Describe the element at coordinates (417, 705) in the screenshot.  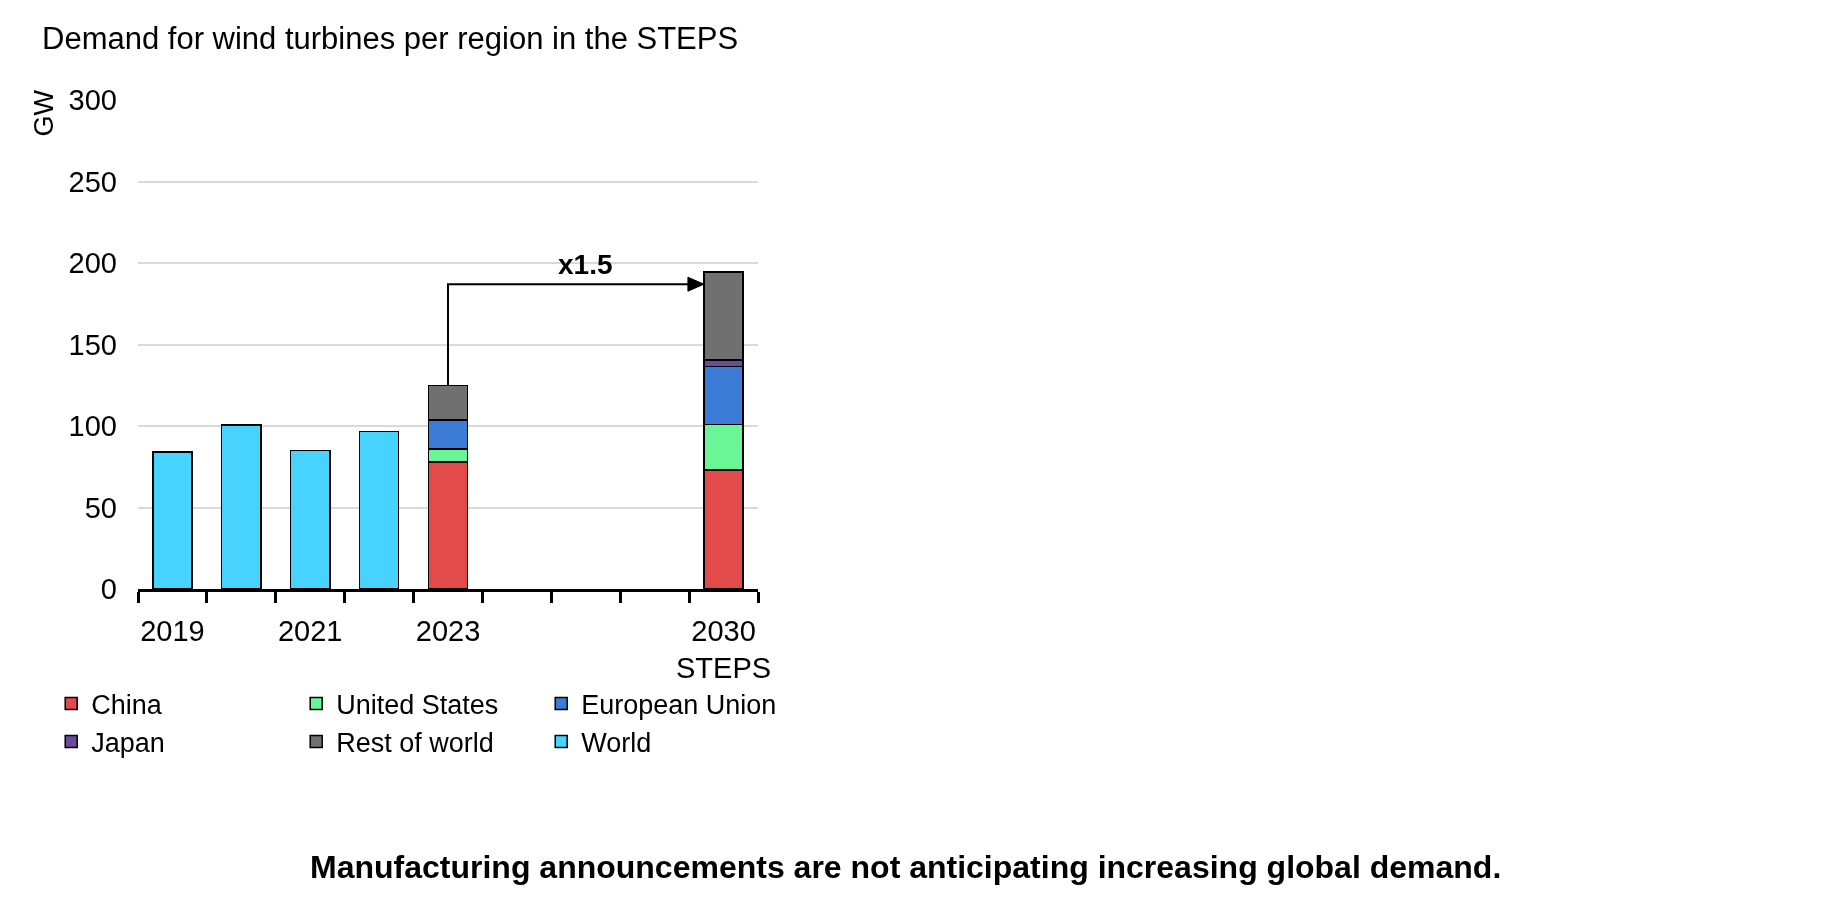
I see `legend-label: United States` at that location.